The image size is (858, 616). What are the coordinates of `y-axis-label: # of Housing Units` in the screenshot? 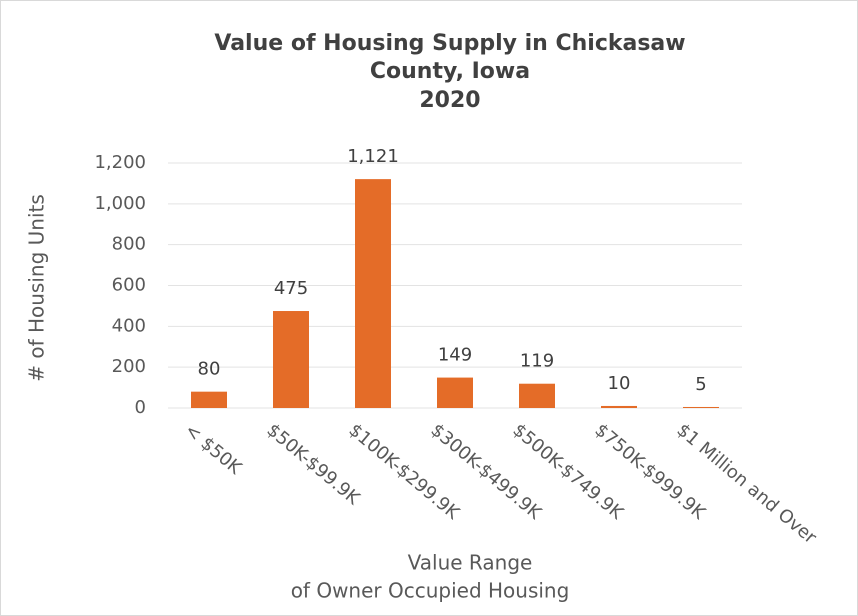 It's located at (37, 288).